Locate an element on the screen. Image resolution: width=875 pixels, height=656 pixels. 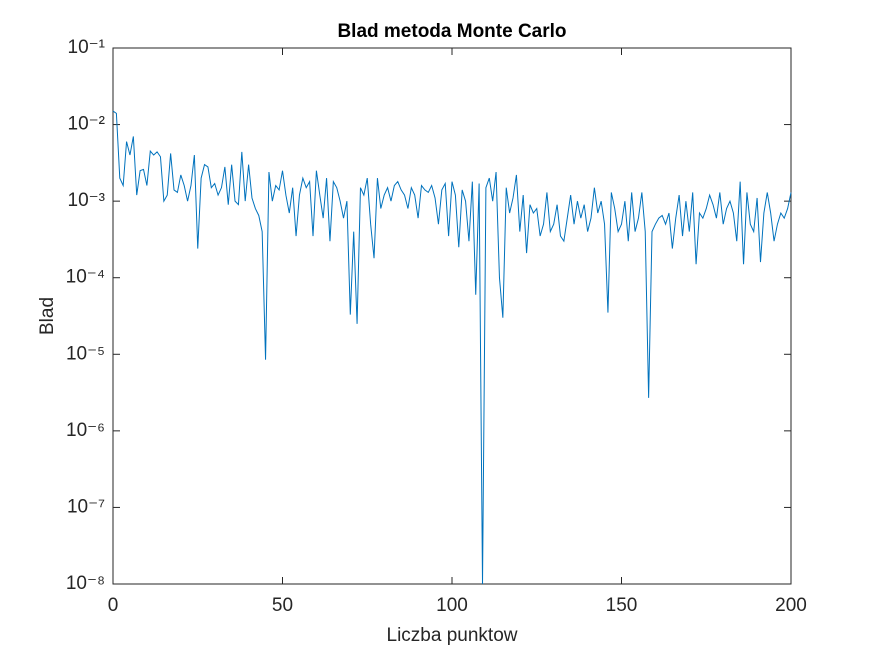
y-tick-label: 10⁻⁸ is located at coordinates (85, 583).